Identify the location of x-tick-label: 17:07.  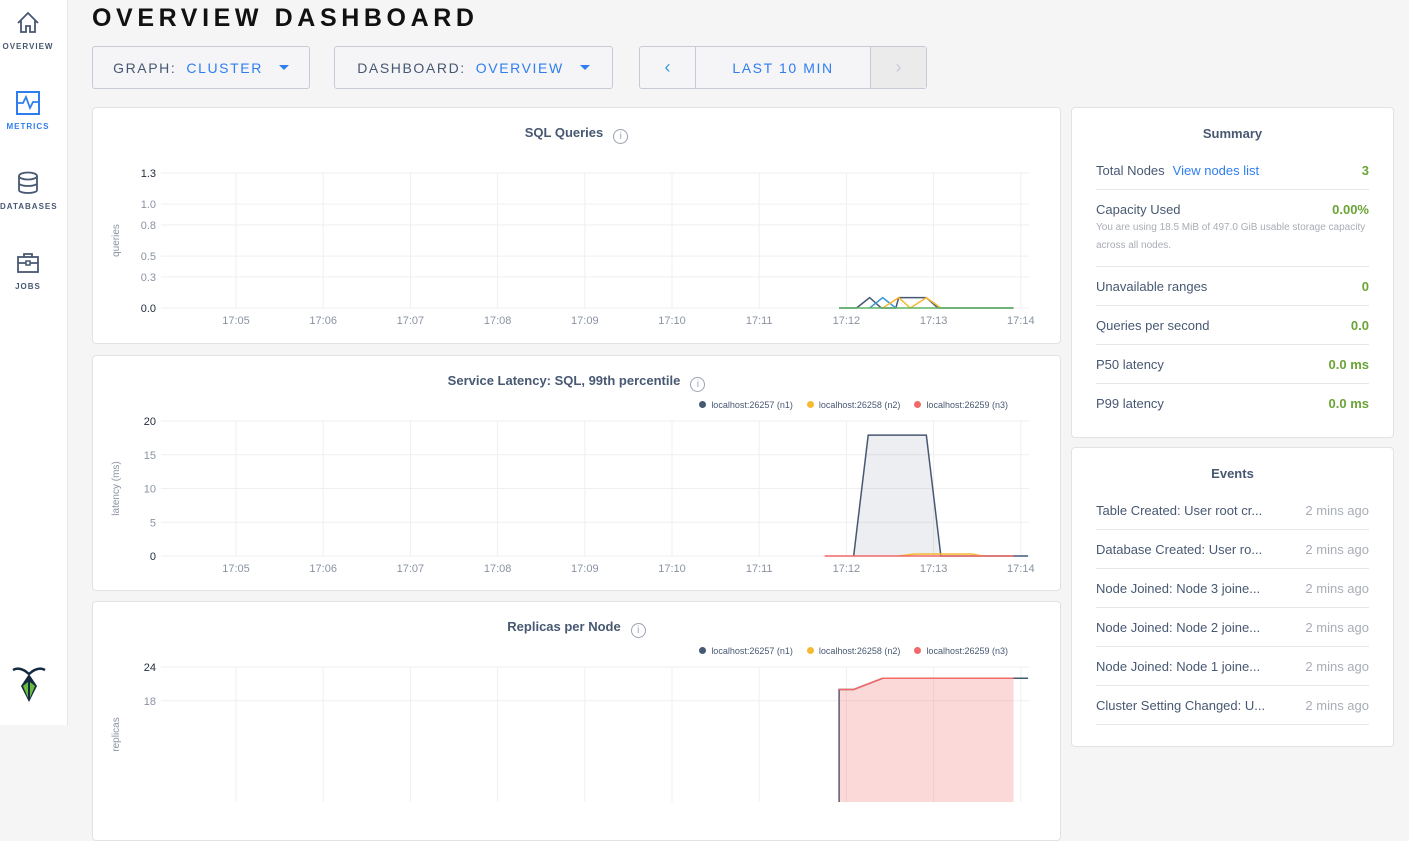
(411, 321).